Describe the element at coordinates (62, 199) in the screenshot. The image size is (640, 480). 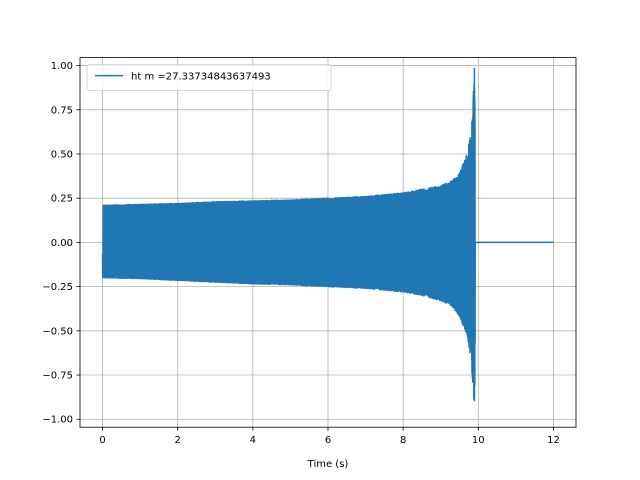
I see `y-tick-label: 0.25` at that location.